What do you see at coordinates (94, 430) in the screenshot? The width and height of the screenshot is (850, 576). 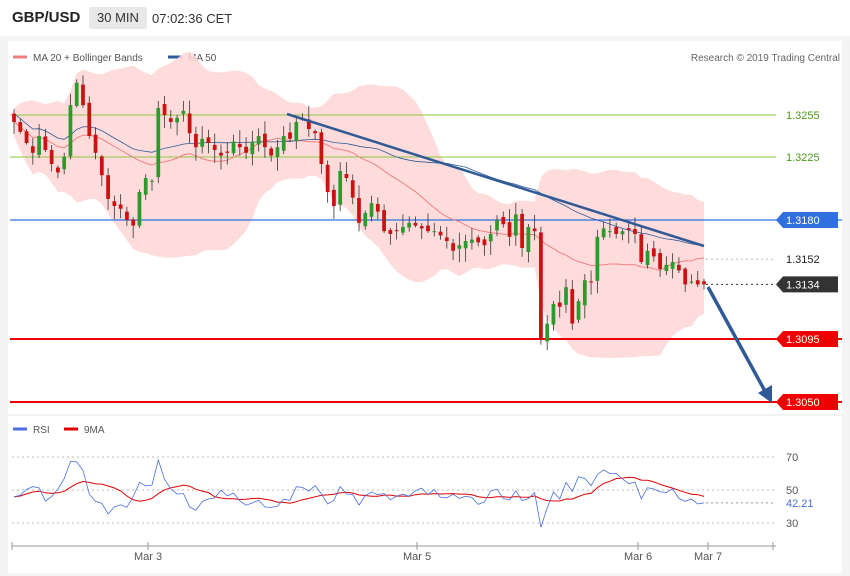 I see `ma9-legend-label: 9MA` at bounding box center [94, 430].